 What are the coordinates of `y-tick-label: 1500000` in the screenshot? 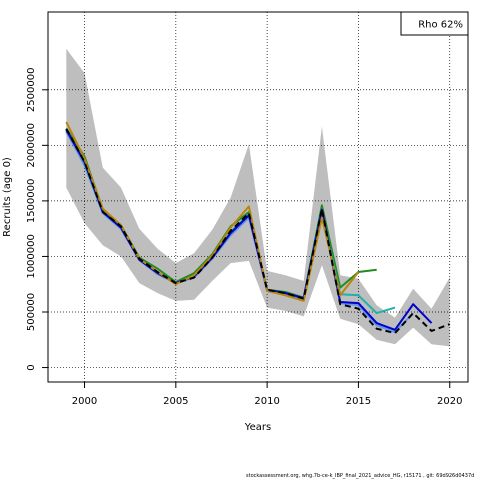 It's located at (31, 201).